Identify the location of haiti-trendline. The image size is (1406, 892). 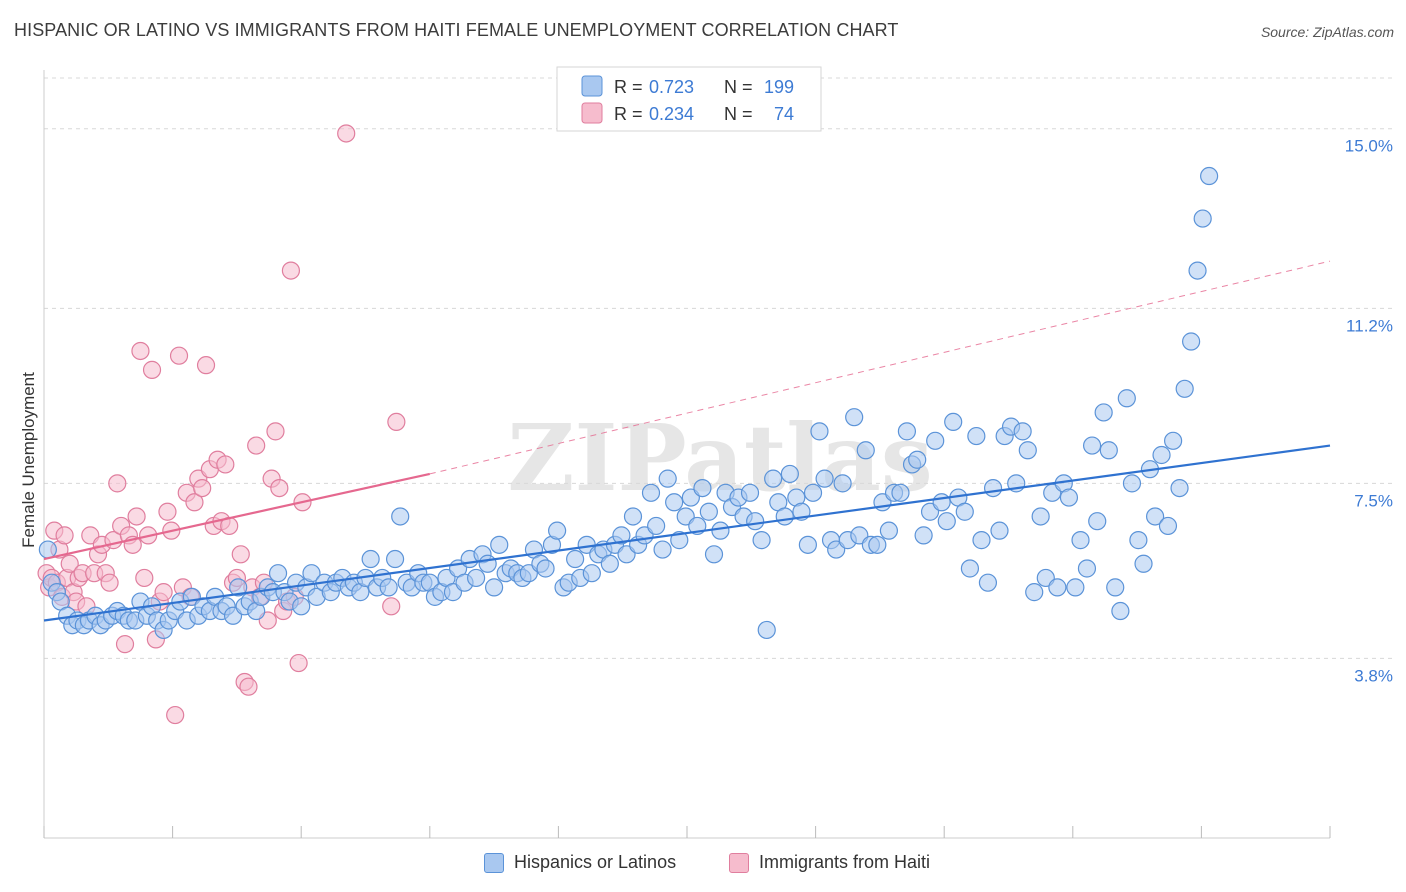
(237, 516).